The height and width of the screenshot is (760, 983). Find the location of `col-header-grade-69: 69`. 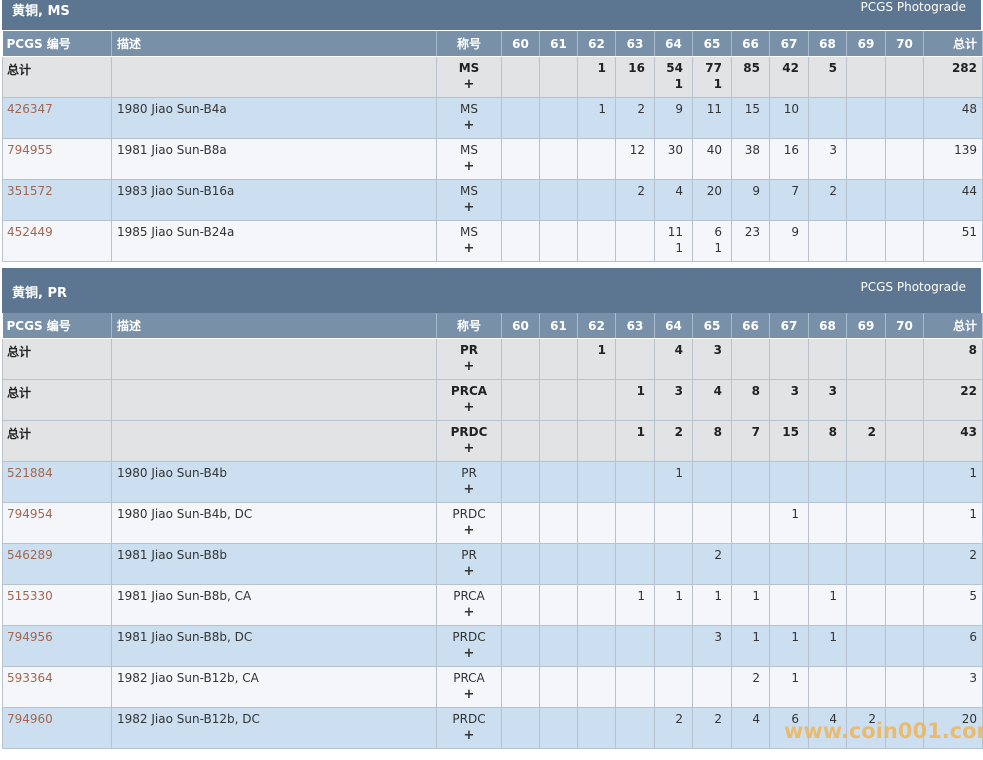

col-header-grade-69: 69 is located at coordinates (866, 44).